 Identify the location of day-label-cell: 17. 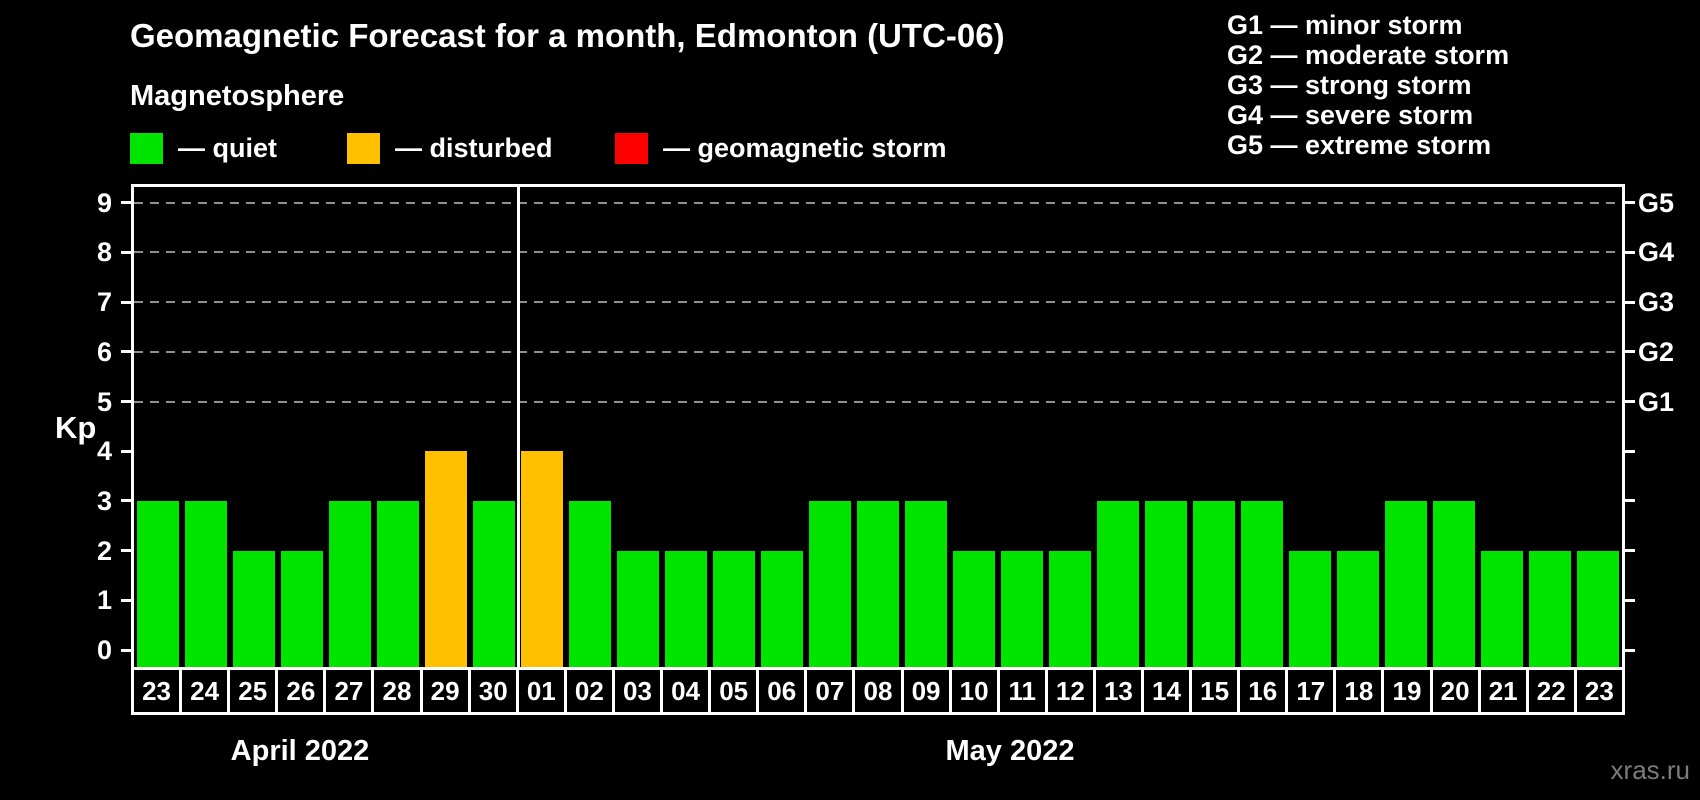
(1309, 691).